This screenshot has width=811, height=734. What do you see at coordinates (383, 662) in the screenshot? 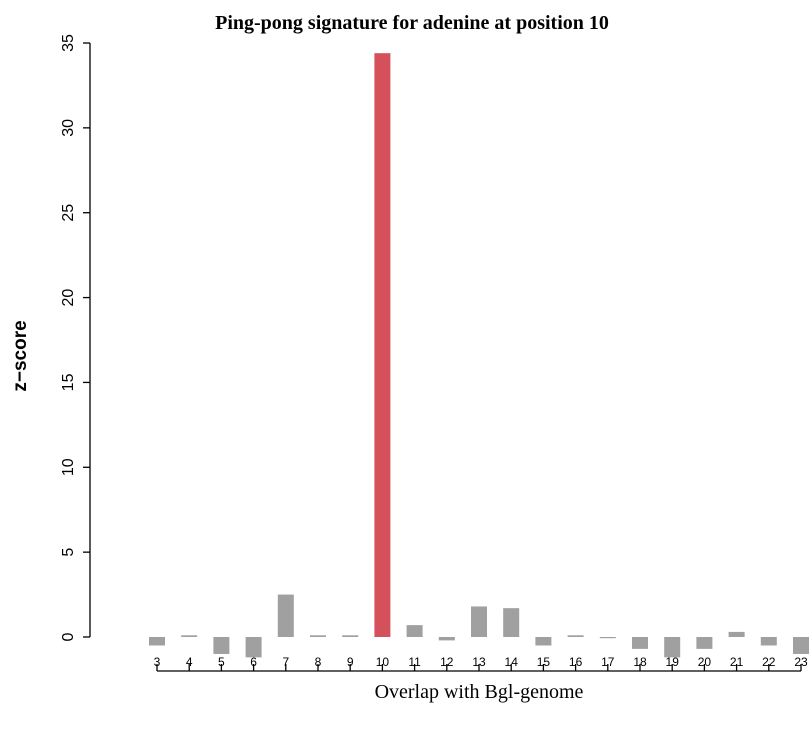
I see `x-tick-label: 10` at bounding box center [383, 662].